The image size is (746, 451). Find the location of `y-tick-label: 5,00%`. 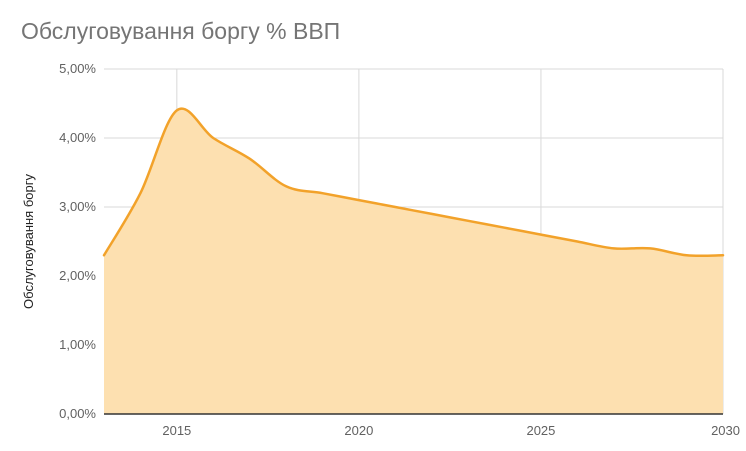

y-tick-label: 5,00% is located at coordinates (77, 68).